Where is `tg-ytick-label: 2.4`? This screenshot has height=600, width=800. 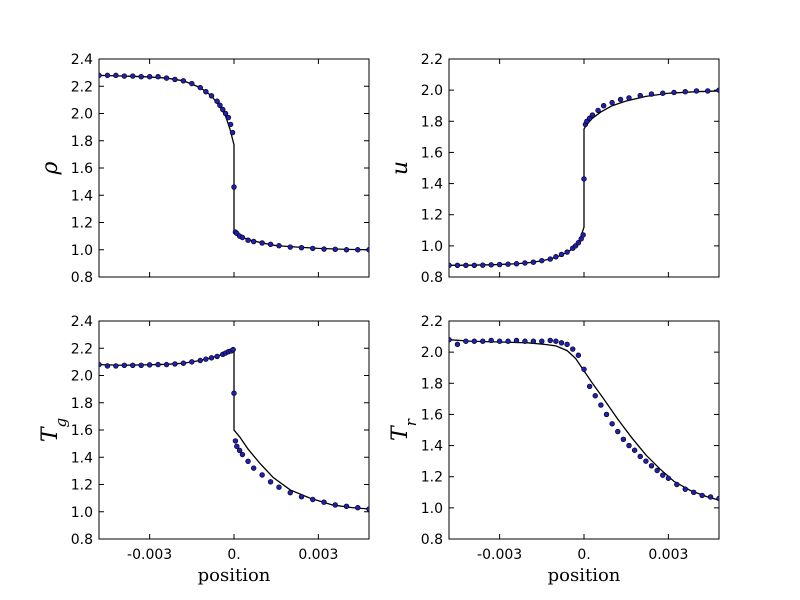 tg-ytick-label: 2.4 is located at coordinates (82, 322).